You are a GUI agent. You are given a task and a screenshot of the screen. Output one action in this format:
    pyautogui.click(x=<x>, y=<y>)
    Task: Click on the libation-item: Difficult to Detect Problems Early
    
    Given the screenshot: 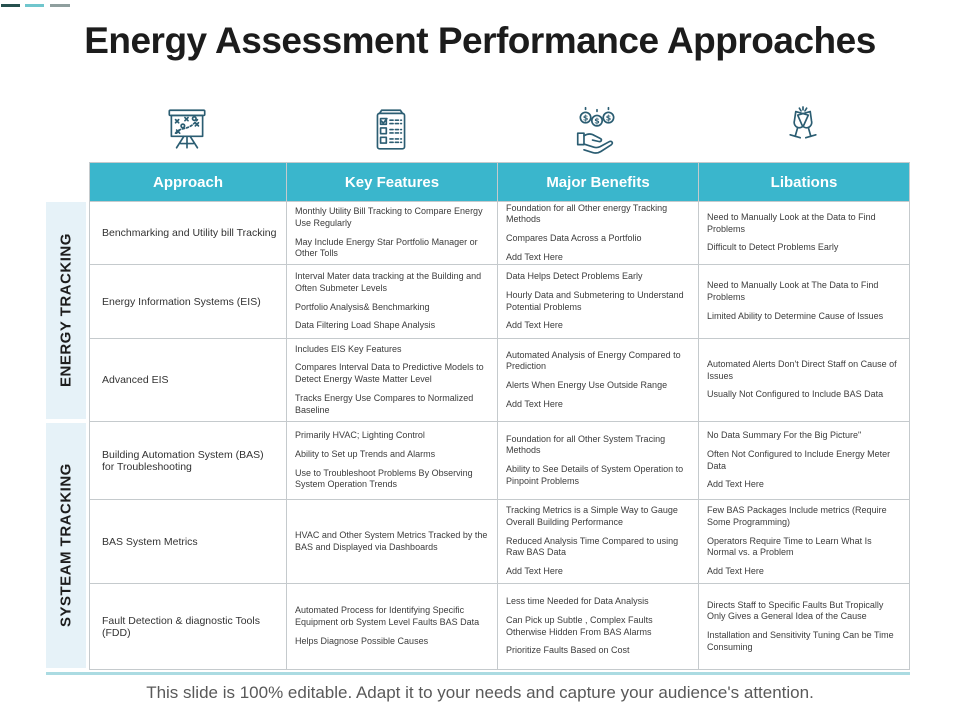 What is the action you would take?
    pyautogui.click(x=773, y=247)
    